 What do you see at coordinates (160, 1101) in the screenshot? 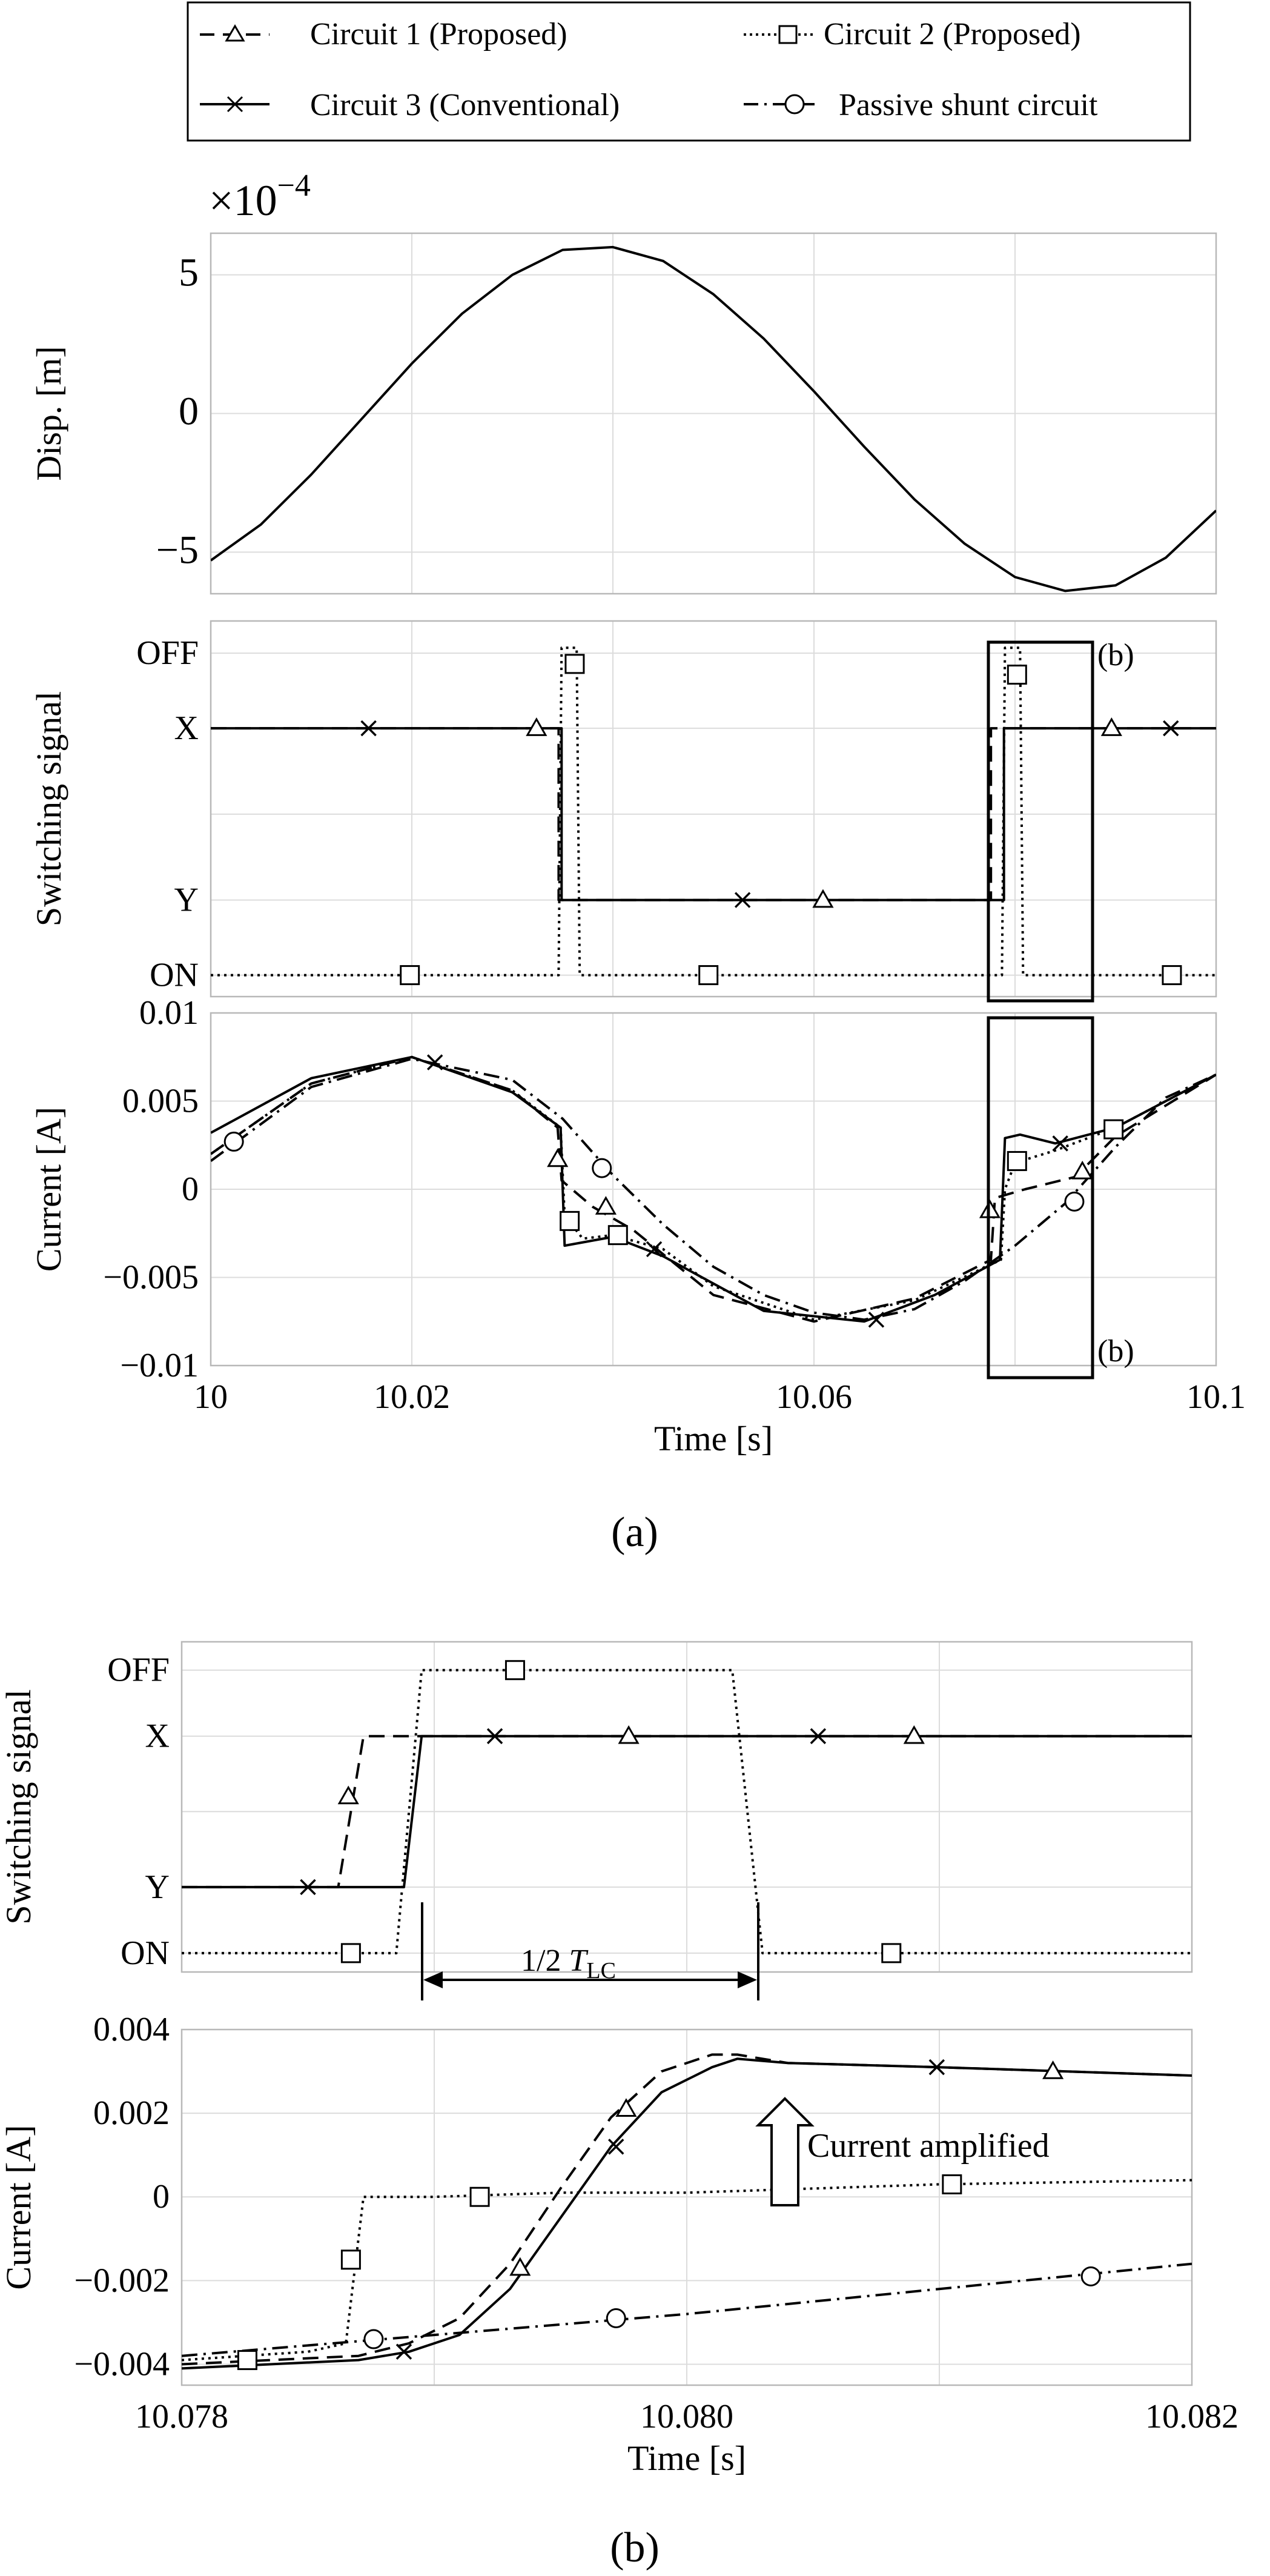
I see `y-tick-label: 0.005` at bounding box center [160, 1101].